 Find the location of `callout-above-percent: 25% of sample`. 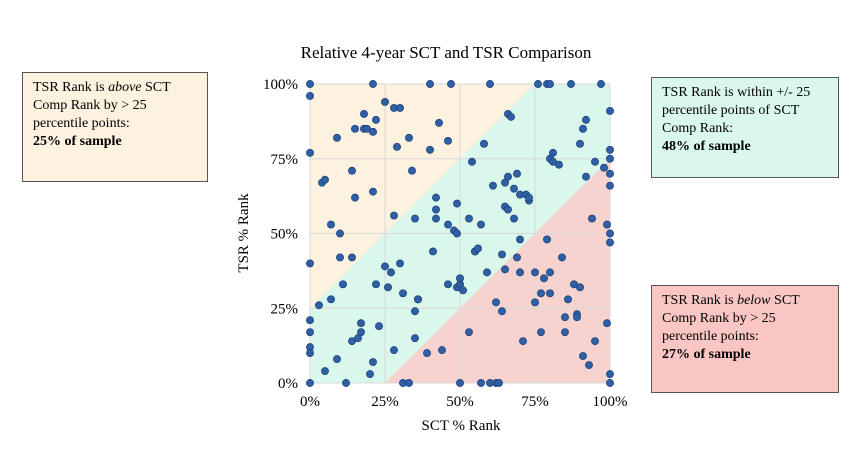

callout-above-percent: 25% of sample is located at coordinates (77, 141).